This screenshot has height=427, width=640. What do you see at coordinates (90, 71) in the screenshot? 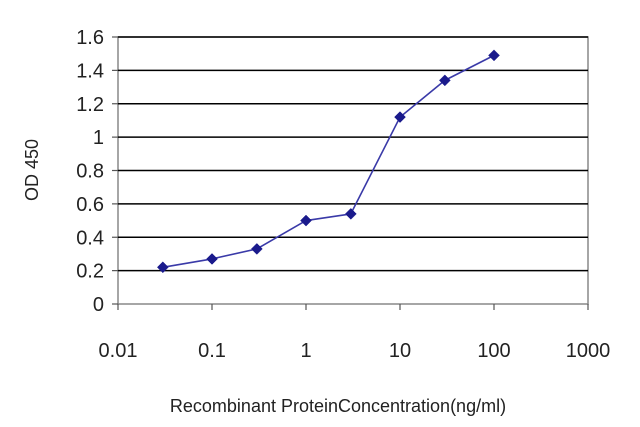
I see `y-tick-label: 1.4` at bounding box center [90, 71].